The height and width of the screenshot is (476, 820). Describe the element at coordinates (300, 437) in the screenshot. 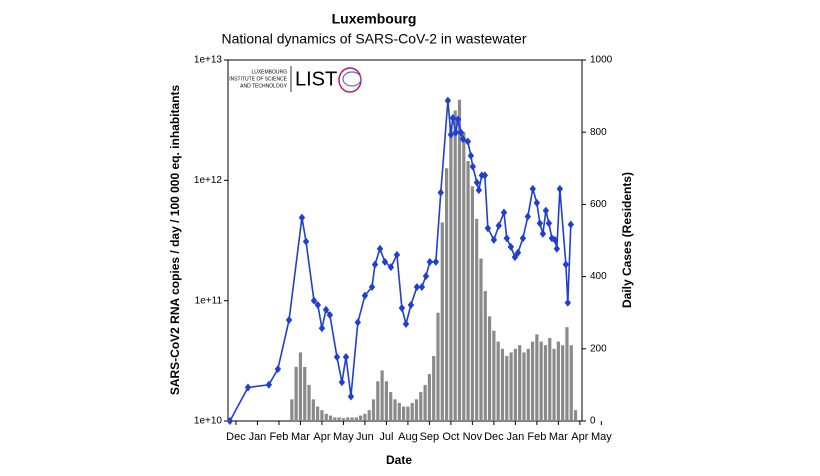

I see `x-tick-label: Mar` at that location.